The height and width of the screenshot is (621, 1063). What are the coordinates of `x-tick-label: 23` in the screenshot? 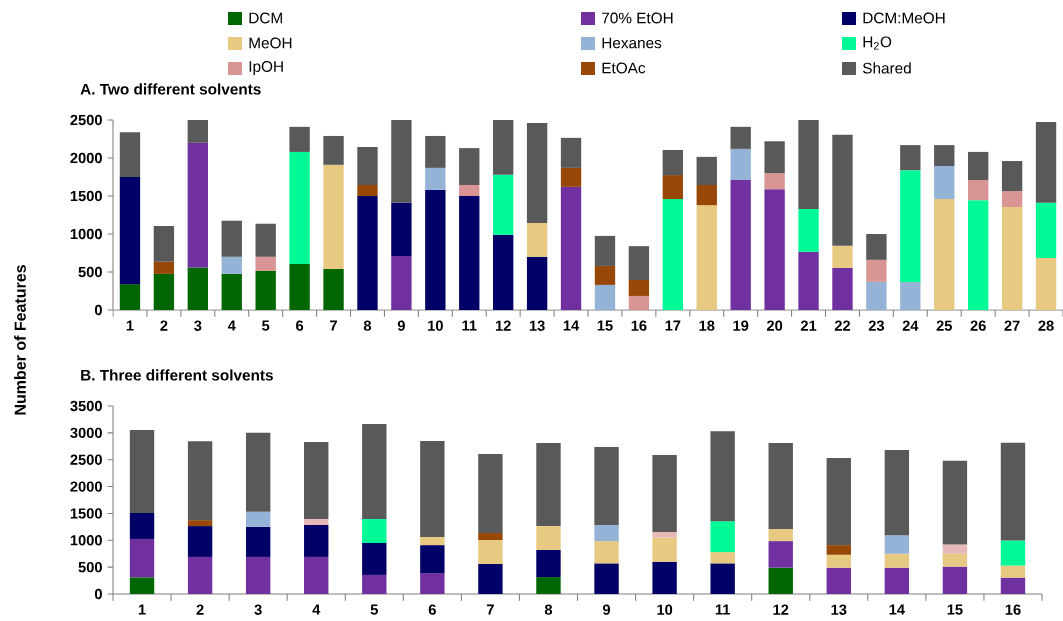 It's located at (876, 325).